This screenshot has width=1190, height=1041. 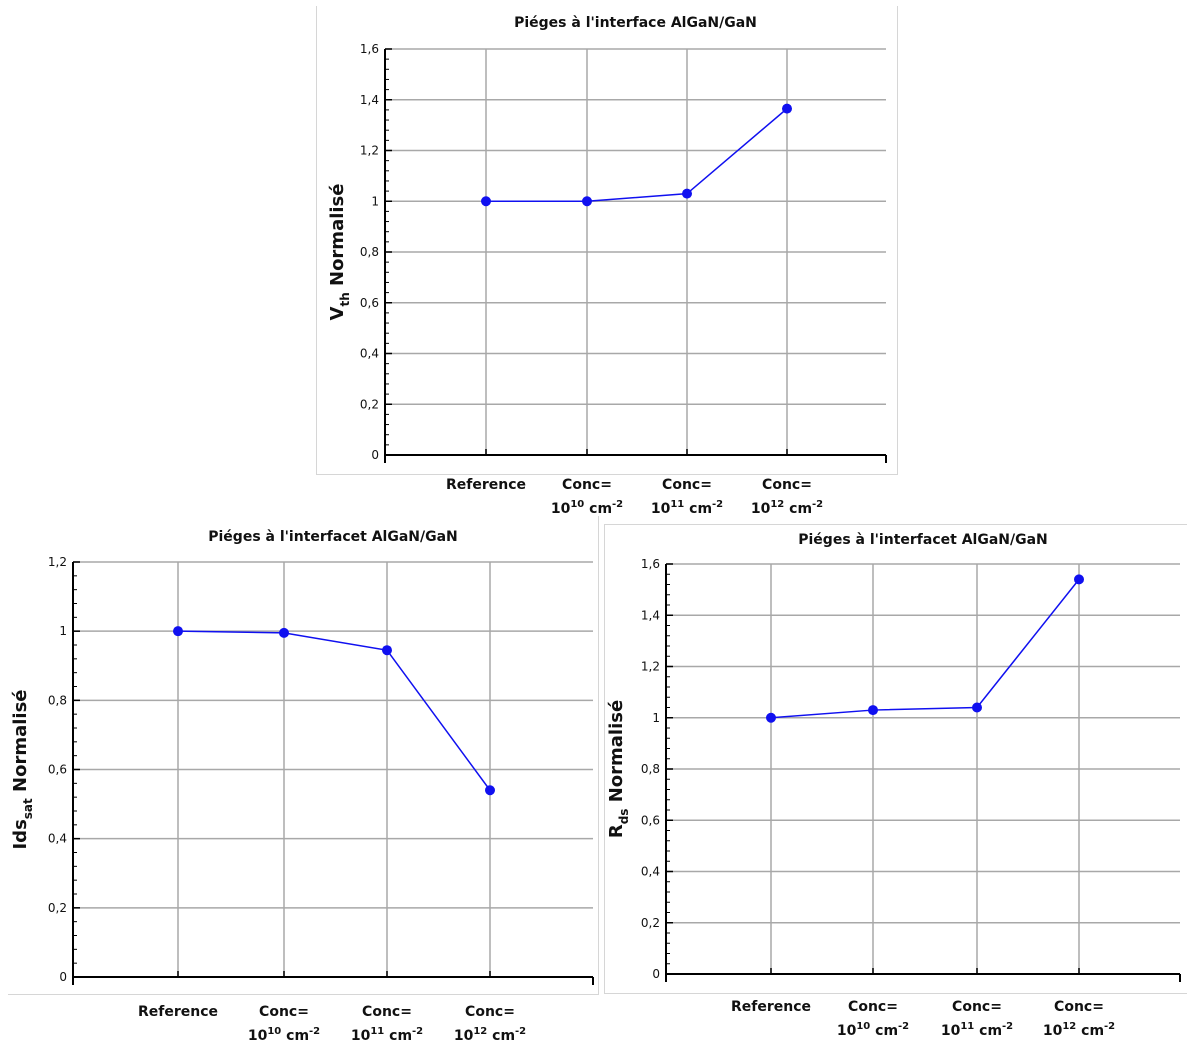 What do you see at coordinates (616, 831) in the screenshot?
I see `y-axis-title-main: R` at bounding box center [616, 831].